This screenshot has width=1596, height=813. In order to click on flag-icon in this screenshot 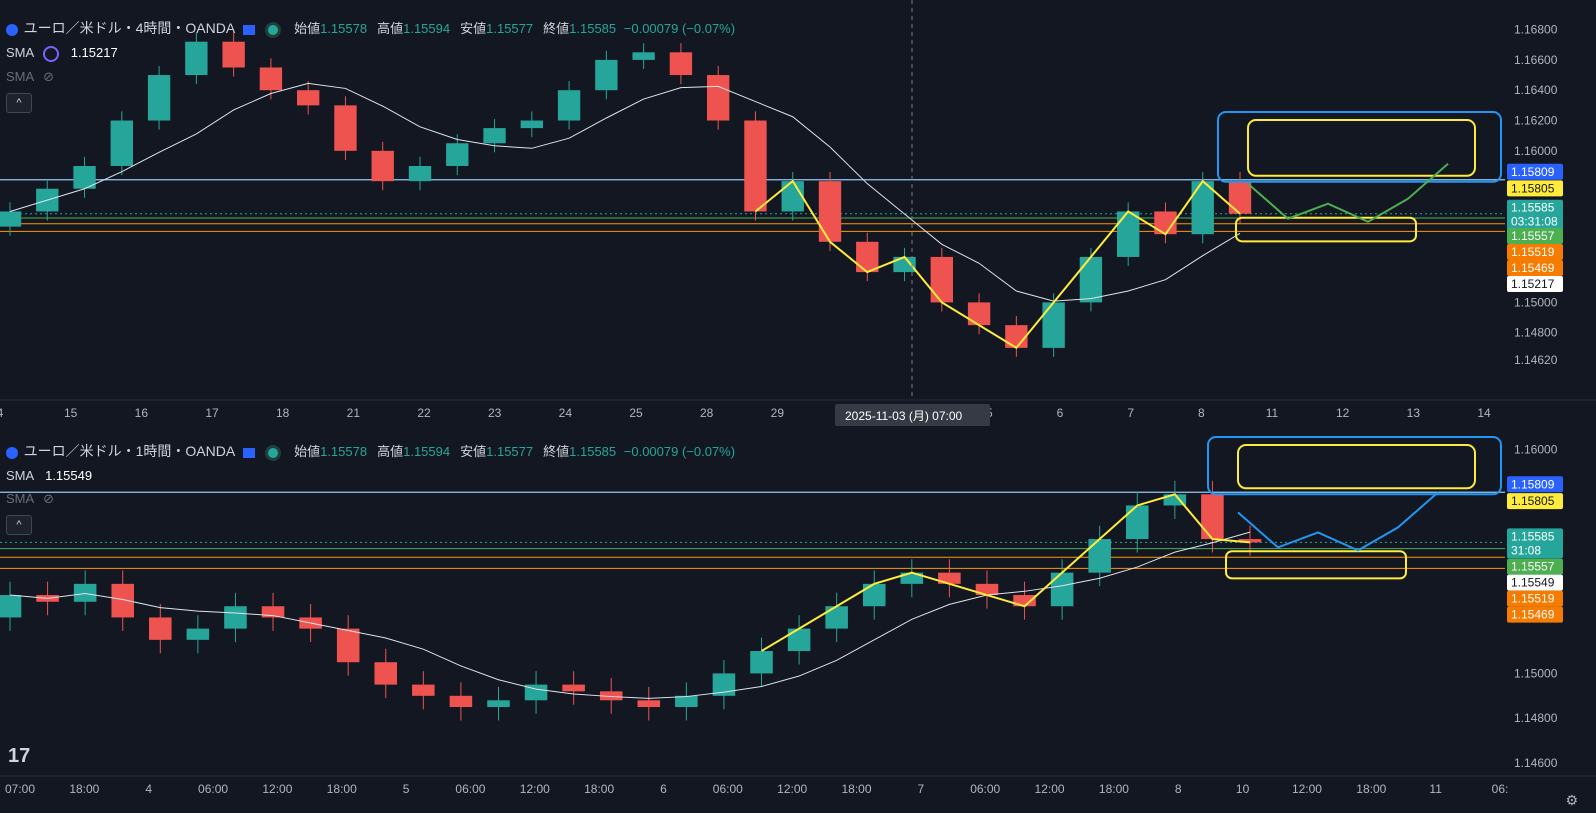, I will do `click(248, 452)`.